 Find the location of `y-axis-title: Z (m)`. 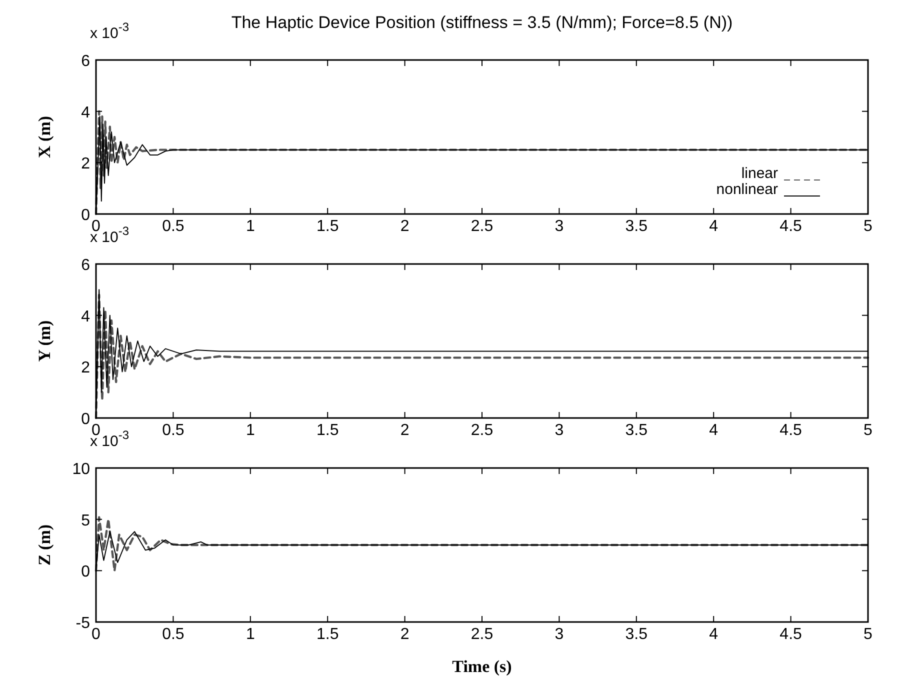

y-axis-title: Z (m) is located at coordinates (44, 545).